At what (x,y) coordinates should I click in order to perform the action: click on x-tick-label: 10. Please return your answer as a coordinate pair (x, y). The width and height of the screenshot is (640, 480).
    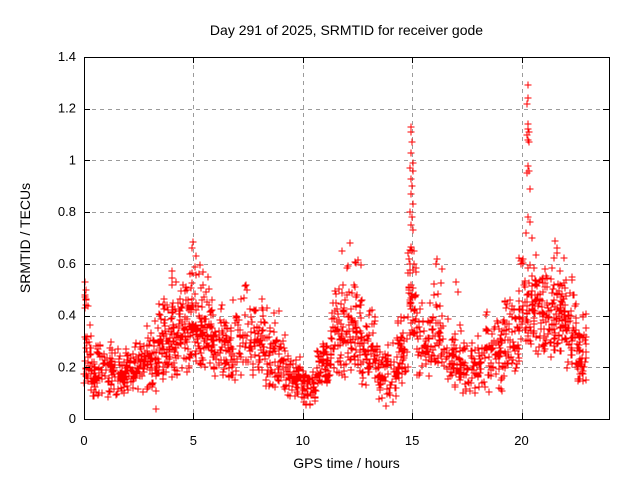
    Looking at the image, I should click on (303, 440).